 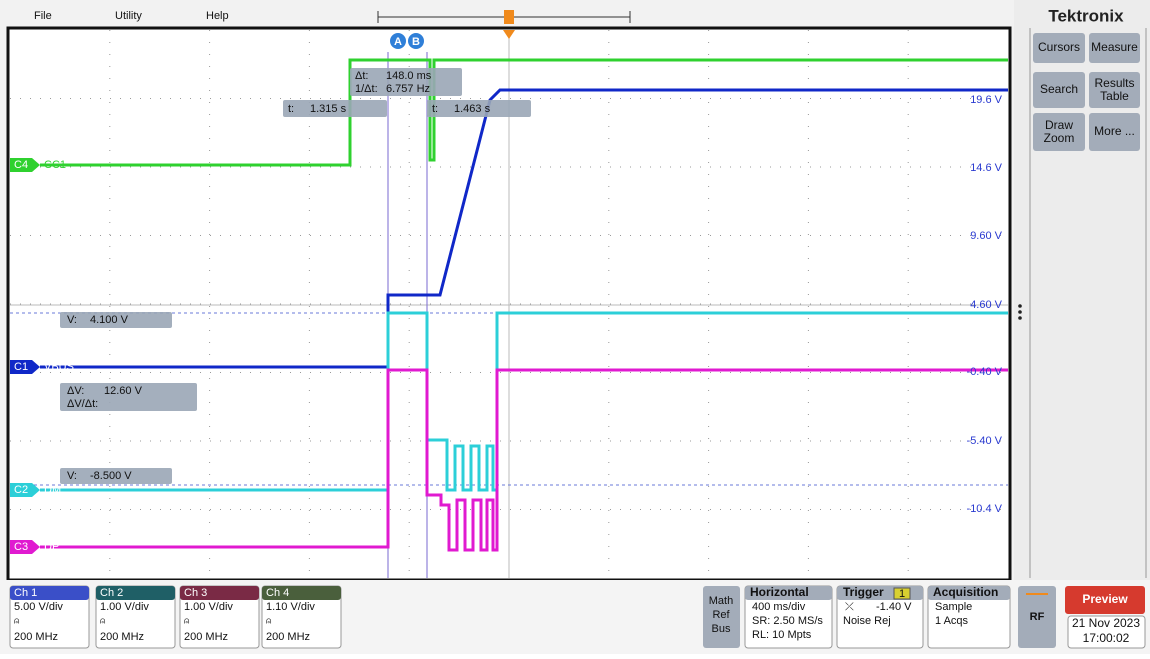 I want to click on cursor-readout: Δt: 148.0 ms 1/Δt: 6.757 Hz, so click(x=406, y=82).